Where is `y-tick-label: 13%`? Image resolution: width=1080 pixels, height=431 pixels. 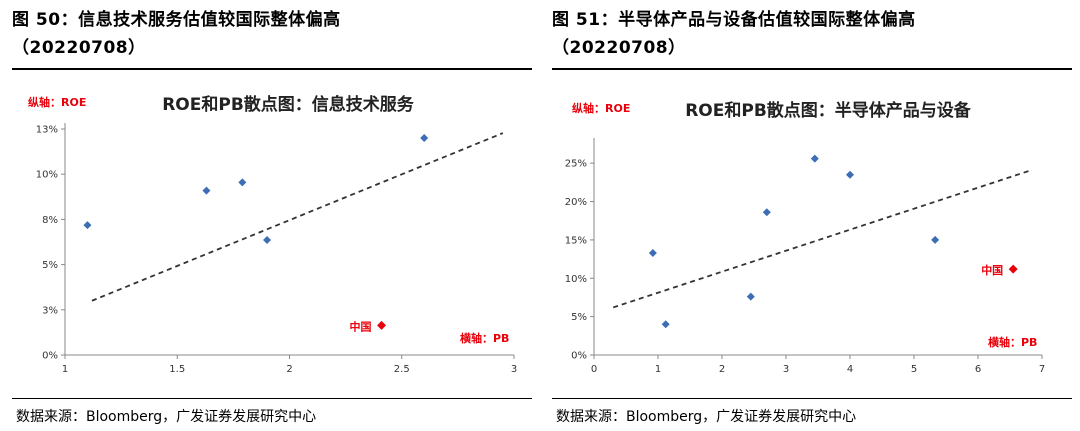 y-tick-label: 13% is located at coordinates (47, 130).